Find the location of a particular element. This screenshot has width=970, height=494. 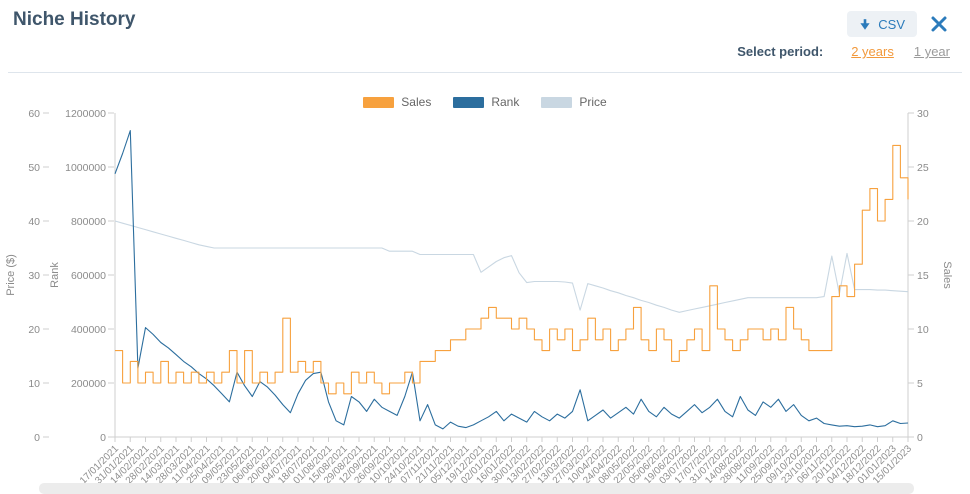

page-title: Niche History is located at coordinates (74, 19).